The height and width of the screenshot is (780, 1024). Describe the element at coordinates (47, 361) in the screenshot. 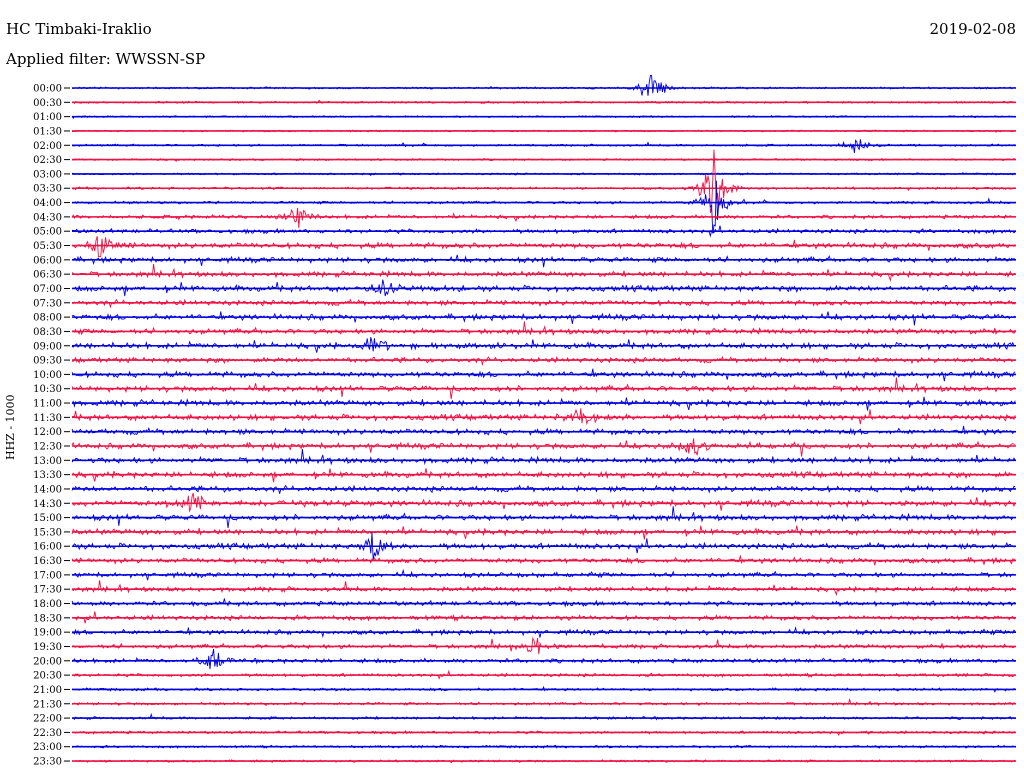

I see `time-tick-label: 09:30` at that location.